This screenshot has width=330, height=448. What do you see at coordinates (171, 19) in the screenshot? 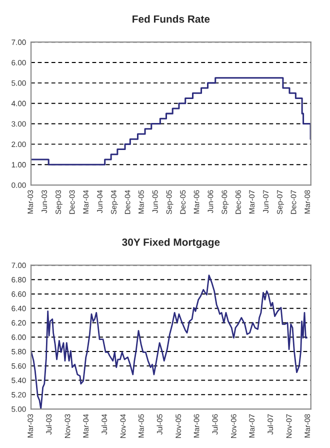
I see `chart-title: Fed Funds Rate` at bounding box center [171, 19].